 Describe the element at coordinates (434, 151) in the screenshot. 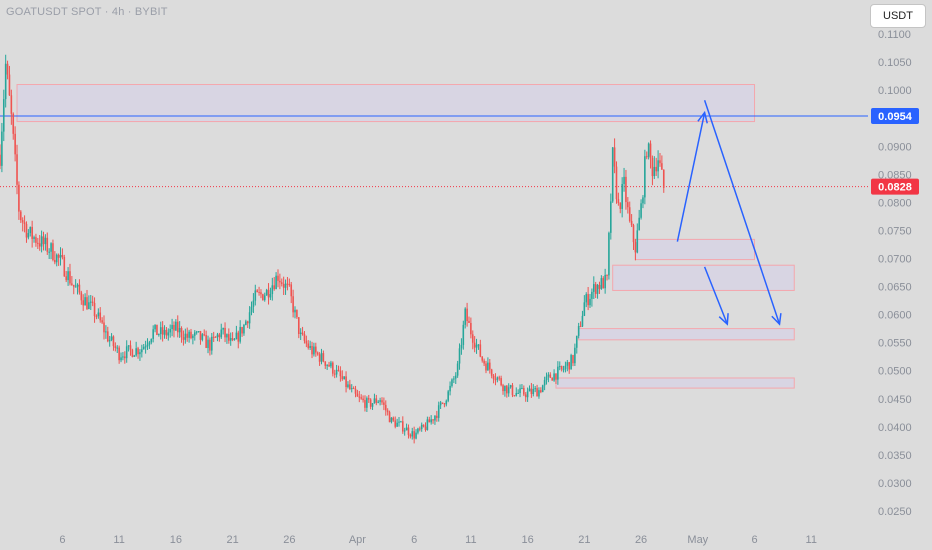

I see `price-lines` at that location.